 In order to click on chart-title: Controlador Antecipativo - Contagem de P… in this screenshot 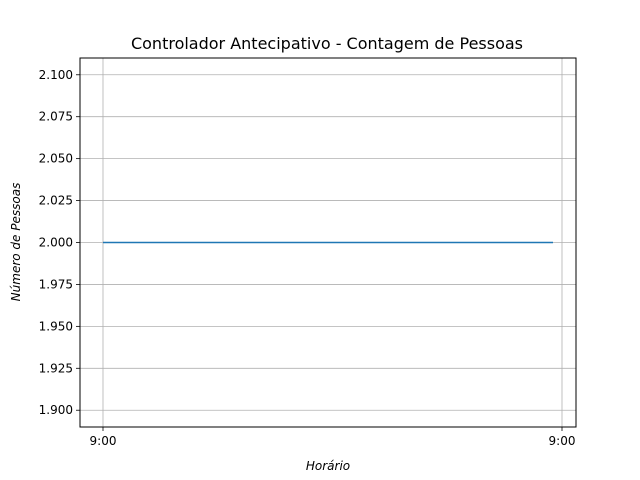, I will do `click(327, 43)`.